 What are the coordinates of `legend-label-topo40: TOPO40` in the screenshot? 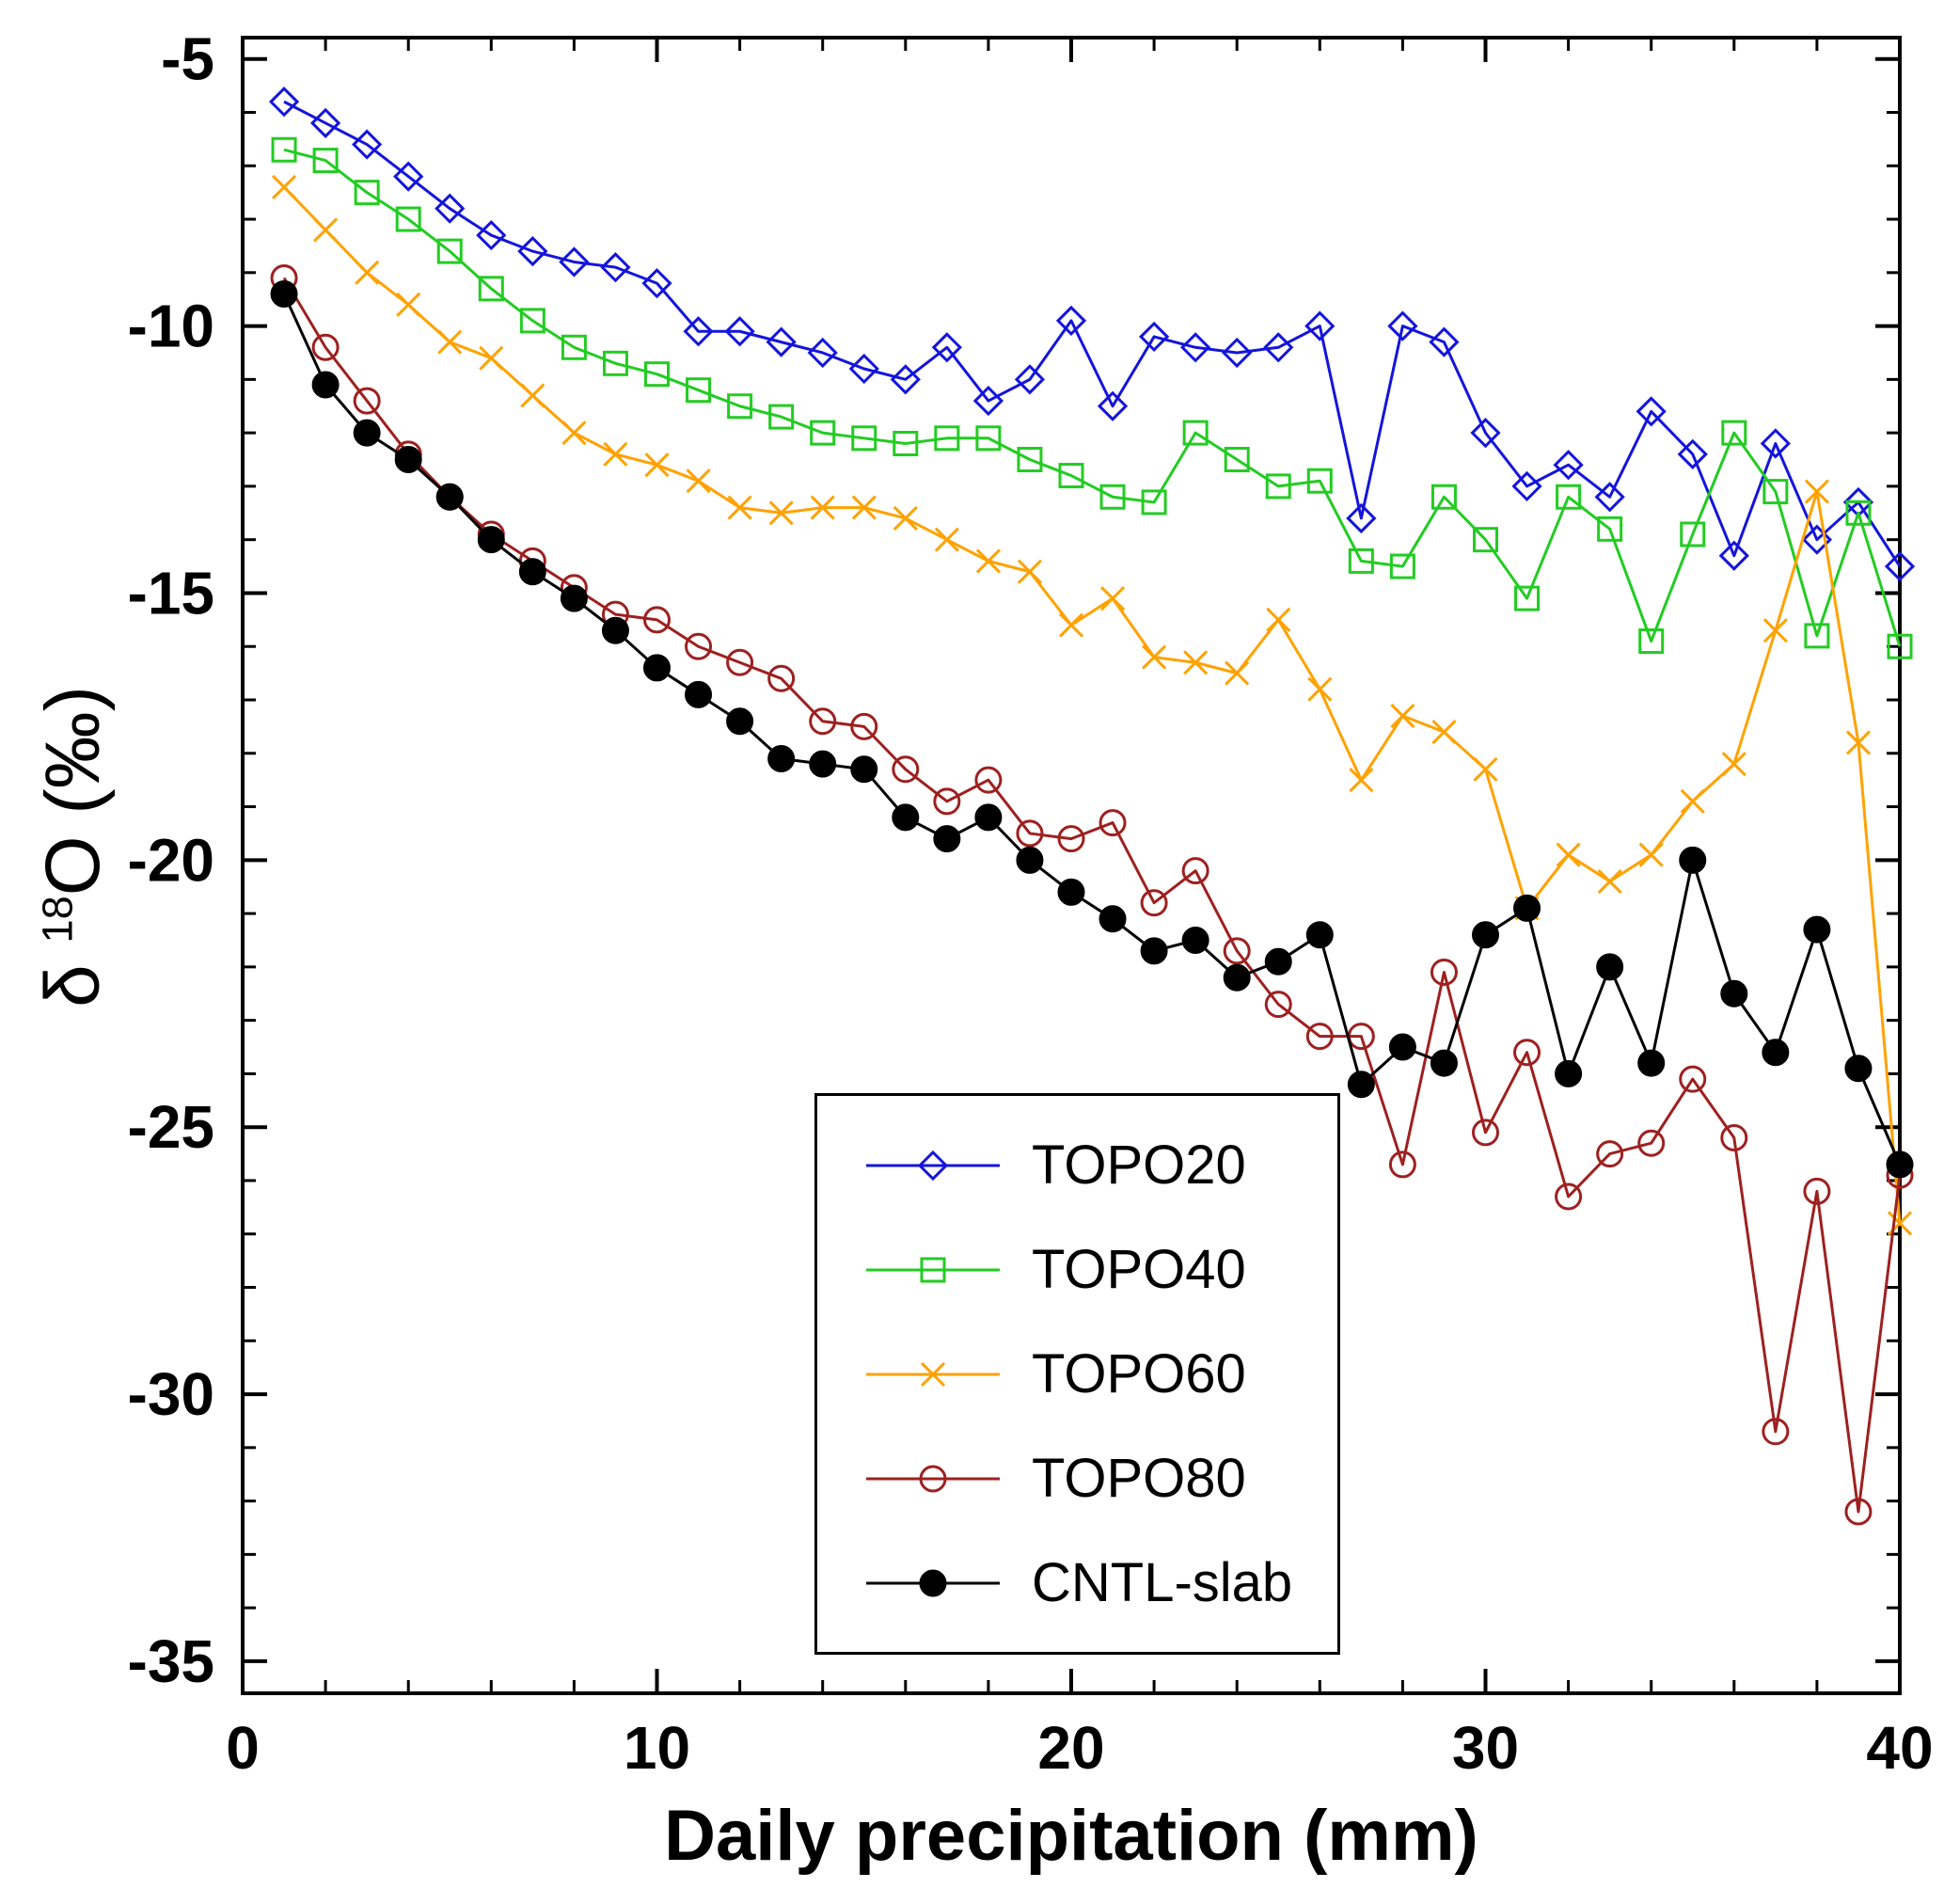 It's located at (1139, 1269).